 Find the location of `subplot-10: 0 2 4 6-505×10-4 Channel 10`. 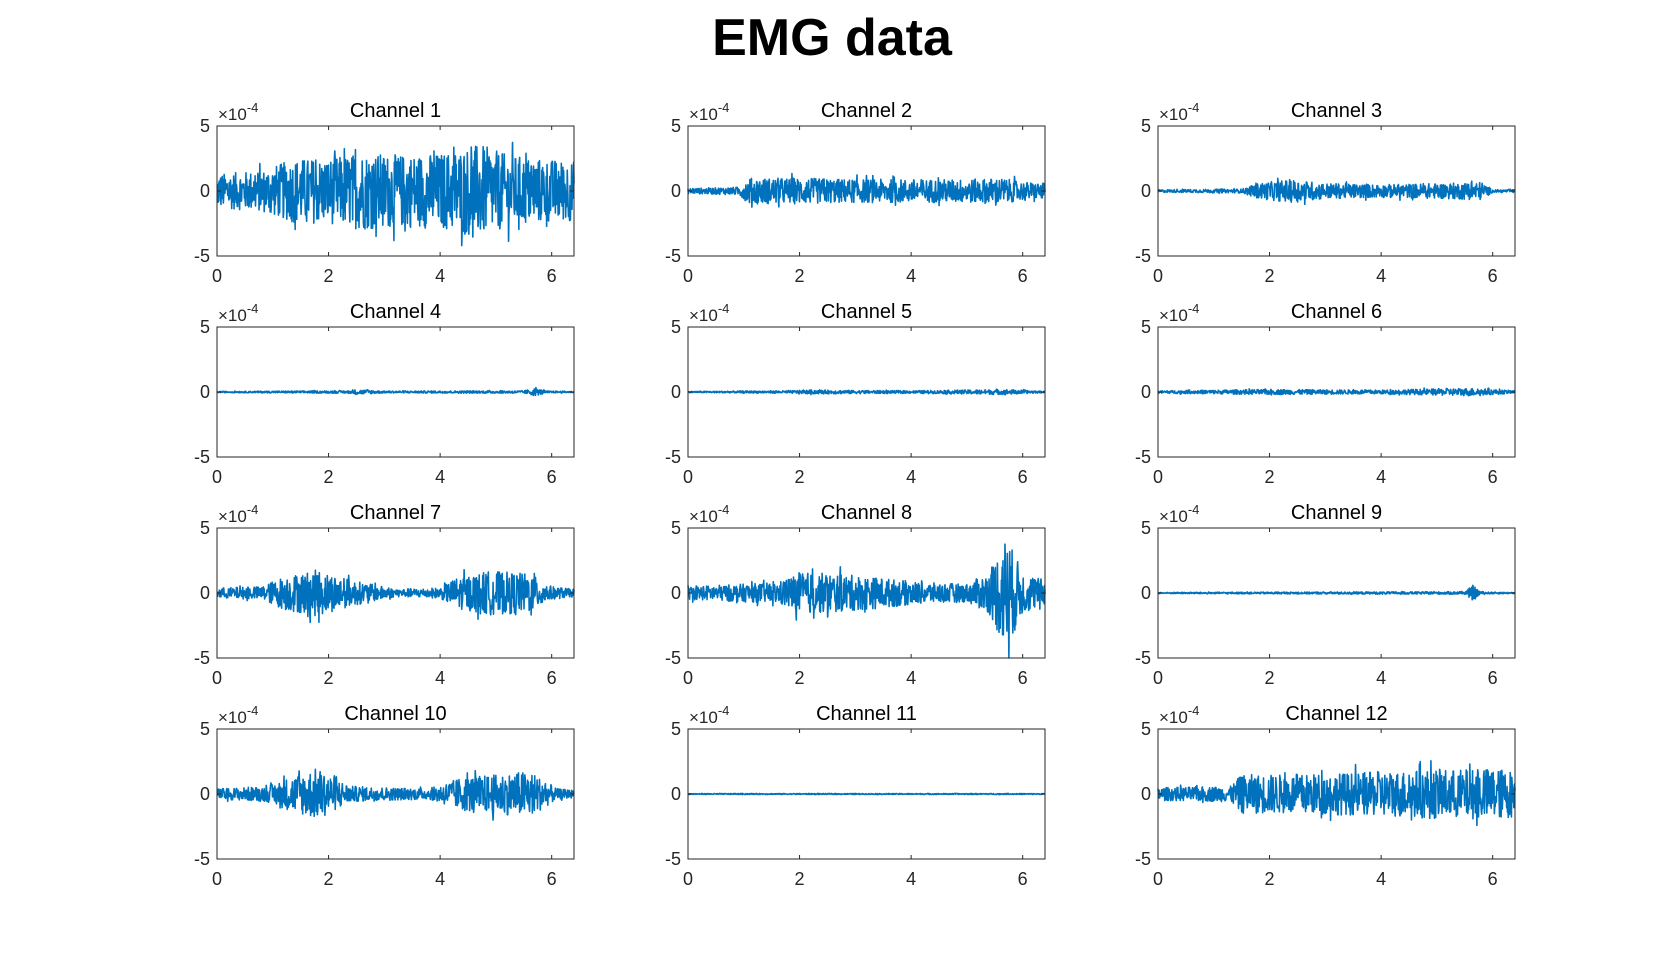

subplot-10: 0 2 4 6-505×10-4 Channel 10 is located at coordinates (384, 796).